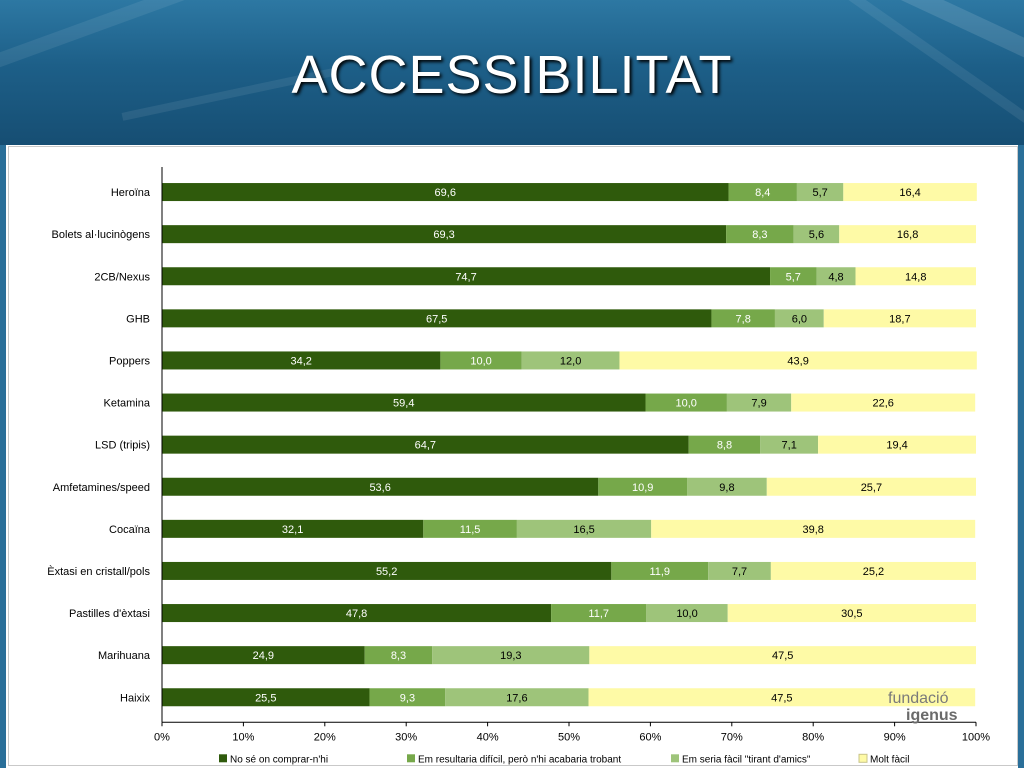 The height and width of the screenshot is (770, 1024). I want to click on data-label: 14,8, so click(915, 277).